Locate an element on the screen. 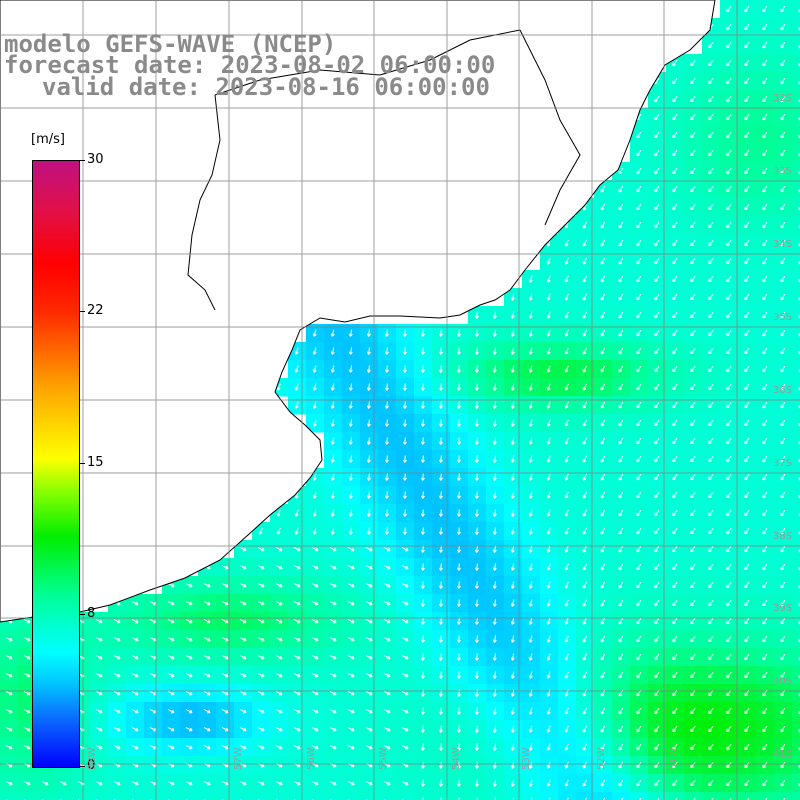 This screenshot has height=800, width=800. lat-label: 39S is located at coordinates (783, 608).